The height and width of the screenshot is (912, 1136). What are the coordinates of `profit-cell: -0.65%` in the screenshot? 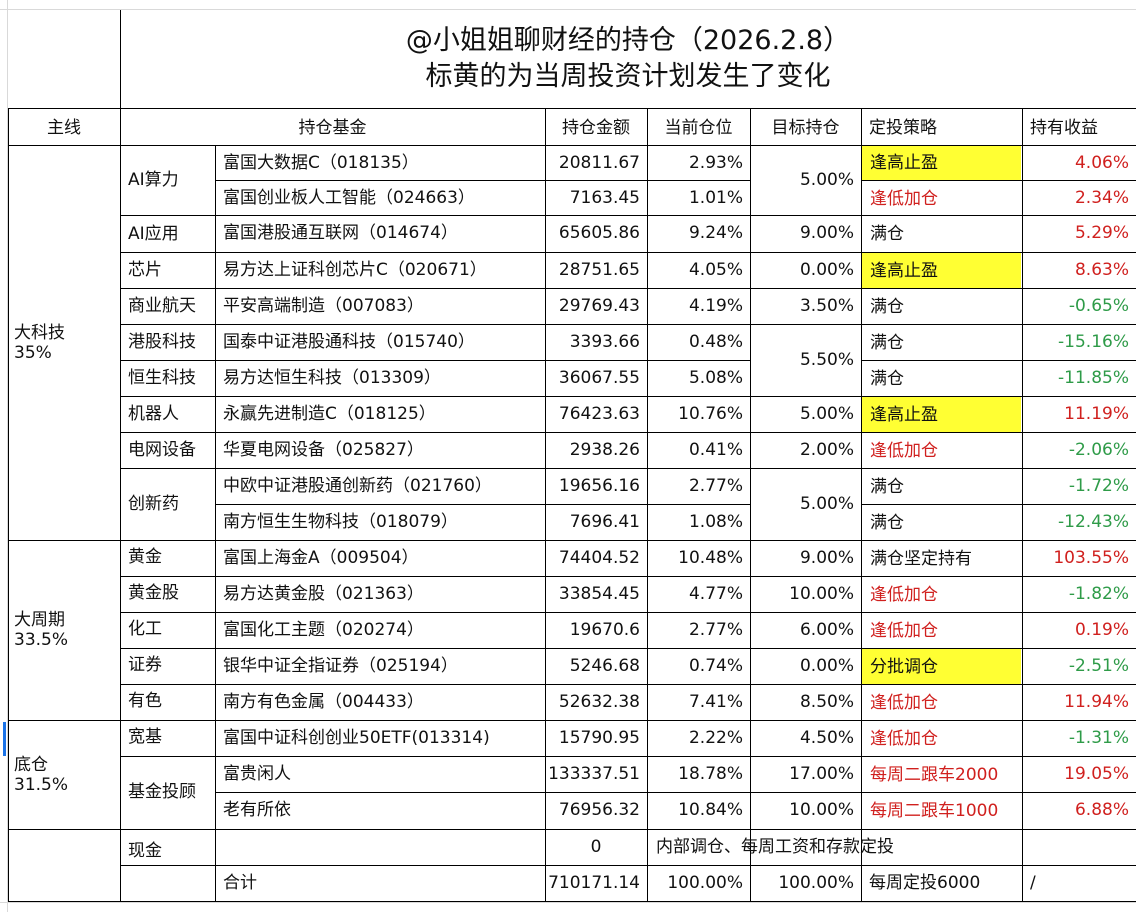 It's located at (1098, 306).